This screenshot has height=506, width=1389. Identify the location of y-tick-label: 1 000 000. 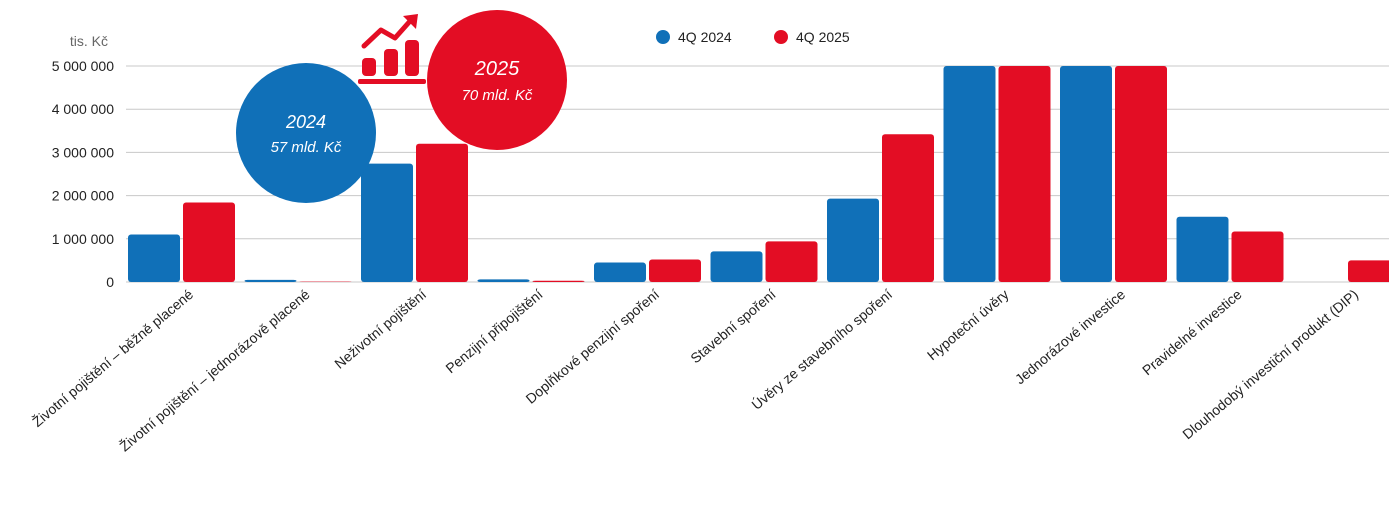
(83, 239).